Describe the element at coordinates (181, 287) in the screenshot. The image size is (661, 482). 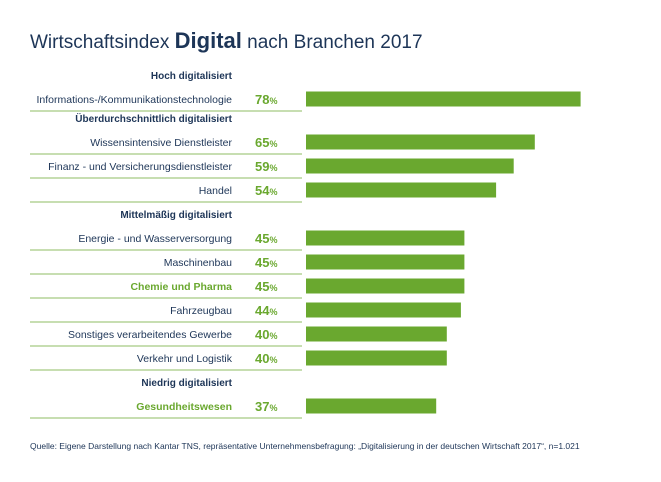
I see `category-label: Chemie und Pharma` at that location.